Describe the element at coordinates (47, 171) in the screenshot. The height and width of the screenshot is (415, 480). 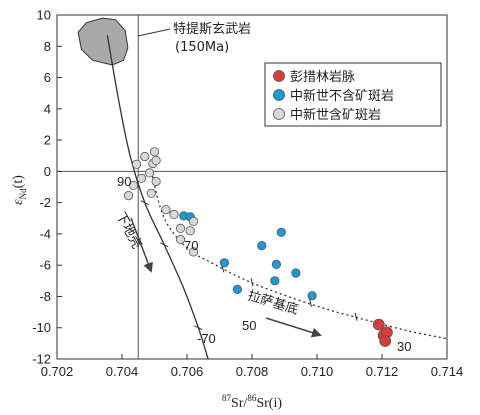
I see `y-tick-label: 0` at that location.